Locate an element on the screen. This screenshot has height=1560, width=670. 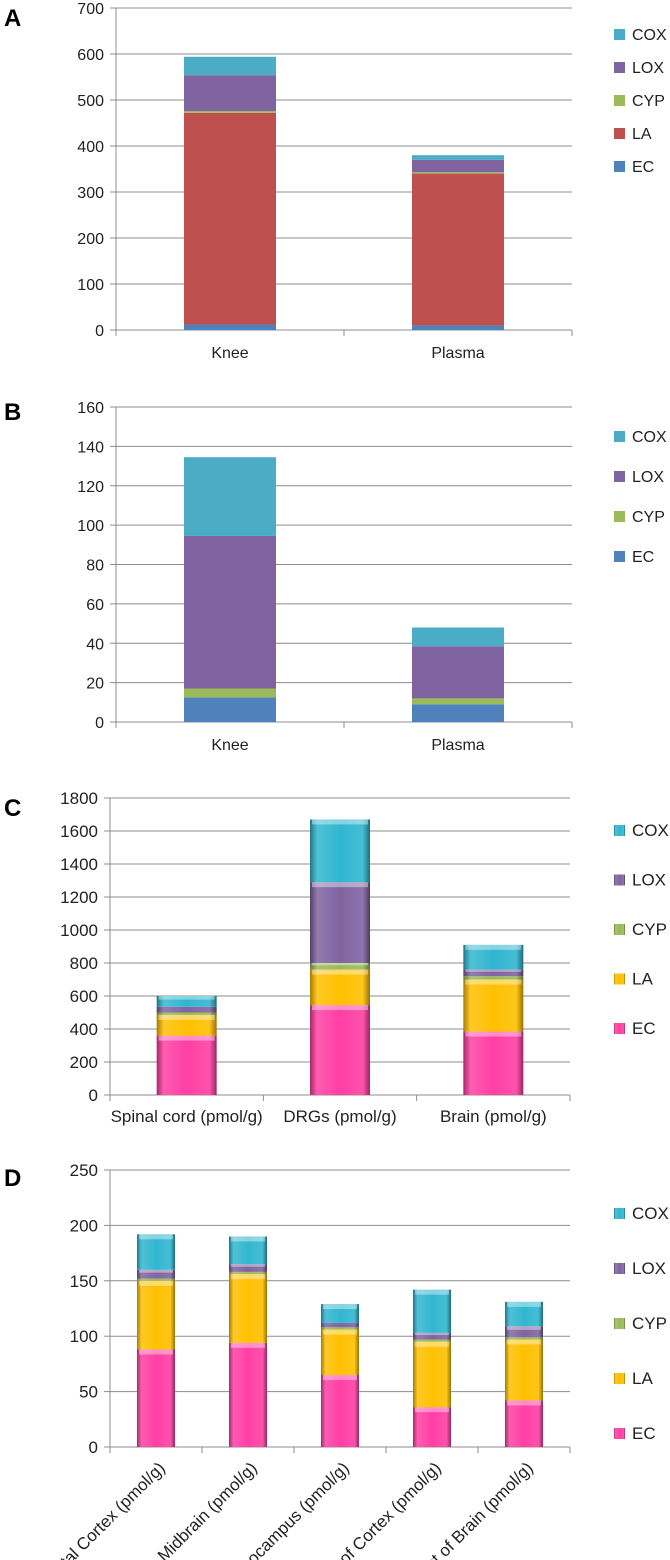
y-tick-label: 300 is located at coordinates (90, 193).